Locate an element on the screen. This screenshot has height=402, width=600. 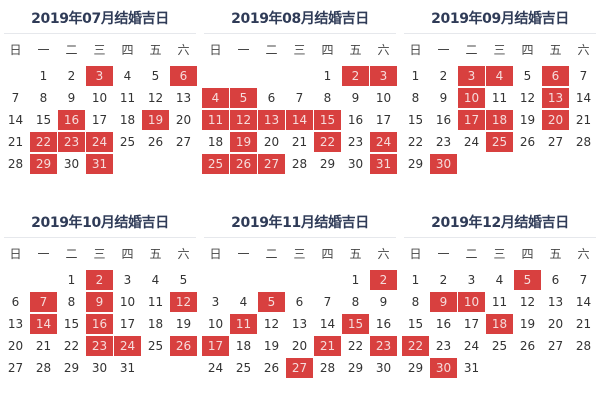
auspicious-day-cell: 29 is located at coordinates (43, 164).